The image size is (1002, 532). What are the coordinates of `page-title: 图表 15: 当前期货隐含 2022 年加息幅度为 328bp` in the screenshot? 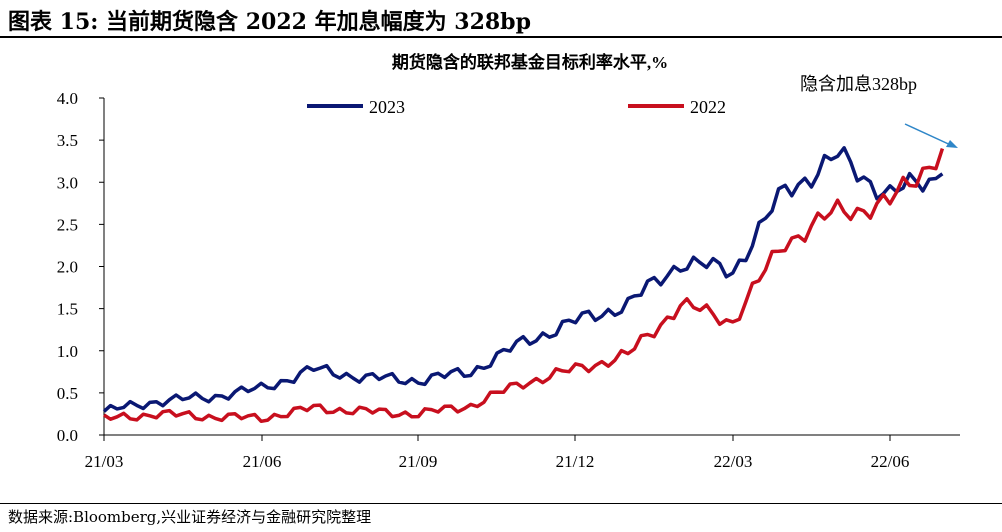 It's located at (269, 22).